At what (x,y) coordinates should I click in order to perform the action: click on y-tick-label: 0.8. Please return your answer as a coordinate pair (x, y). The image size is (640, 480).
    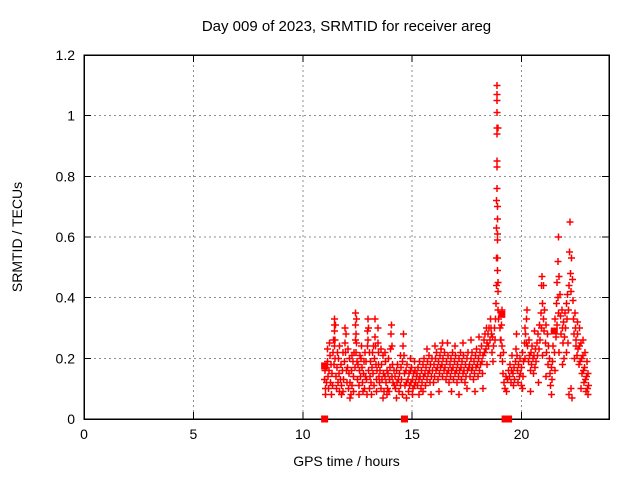
    Looking at the image, I should click on (66, 176).